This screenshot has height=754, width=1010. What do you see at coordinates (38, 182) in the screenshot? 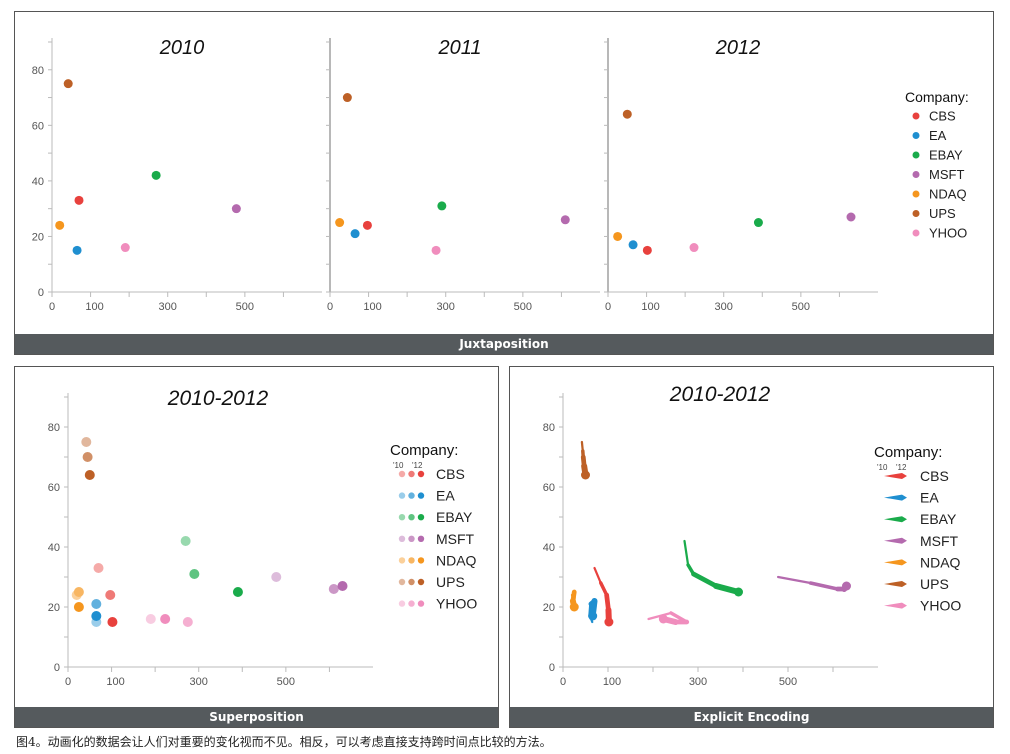
I see `jux-2010-ytick-label: 40` at bounding box center [38, 182].